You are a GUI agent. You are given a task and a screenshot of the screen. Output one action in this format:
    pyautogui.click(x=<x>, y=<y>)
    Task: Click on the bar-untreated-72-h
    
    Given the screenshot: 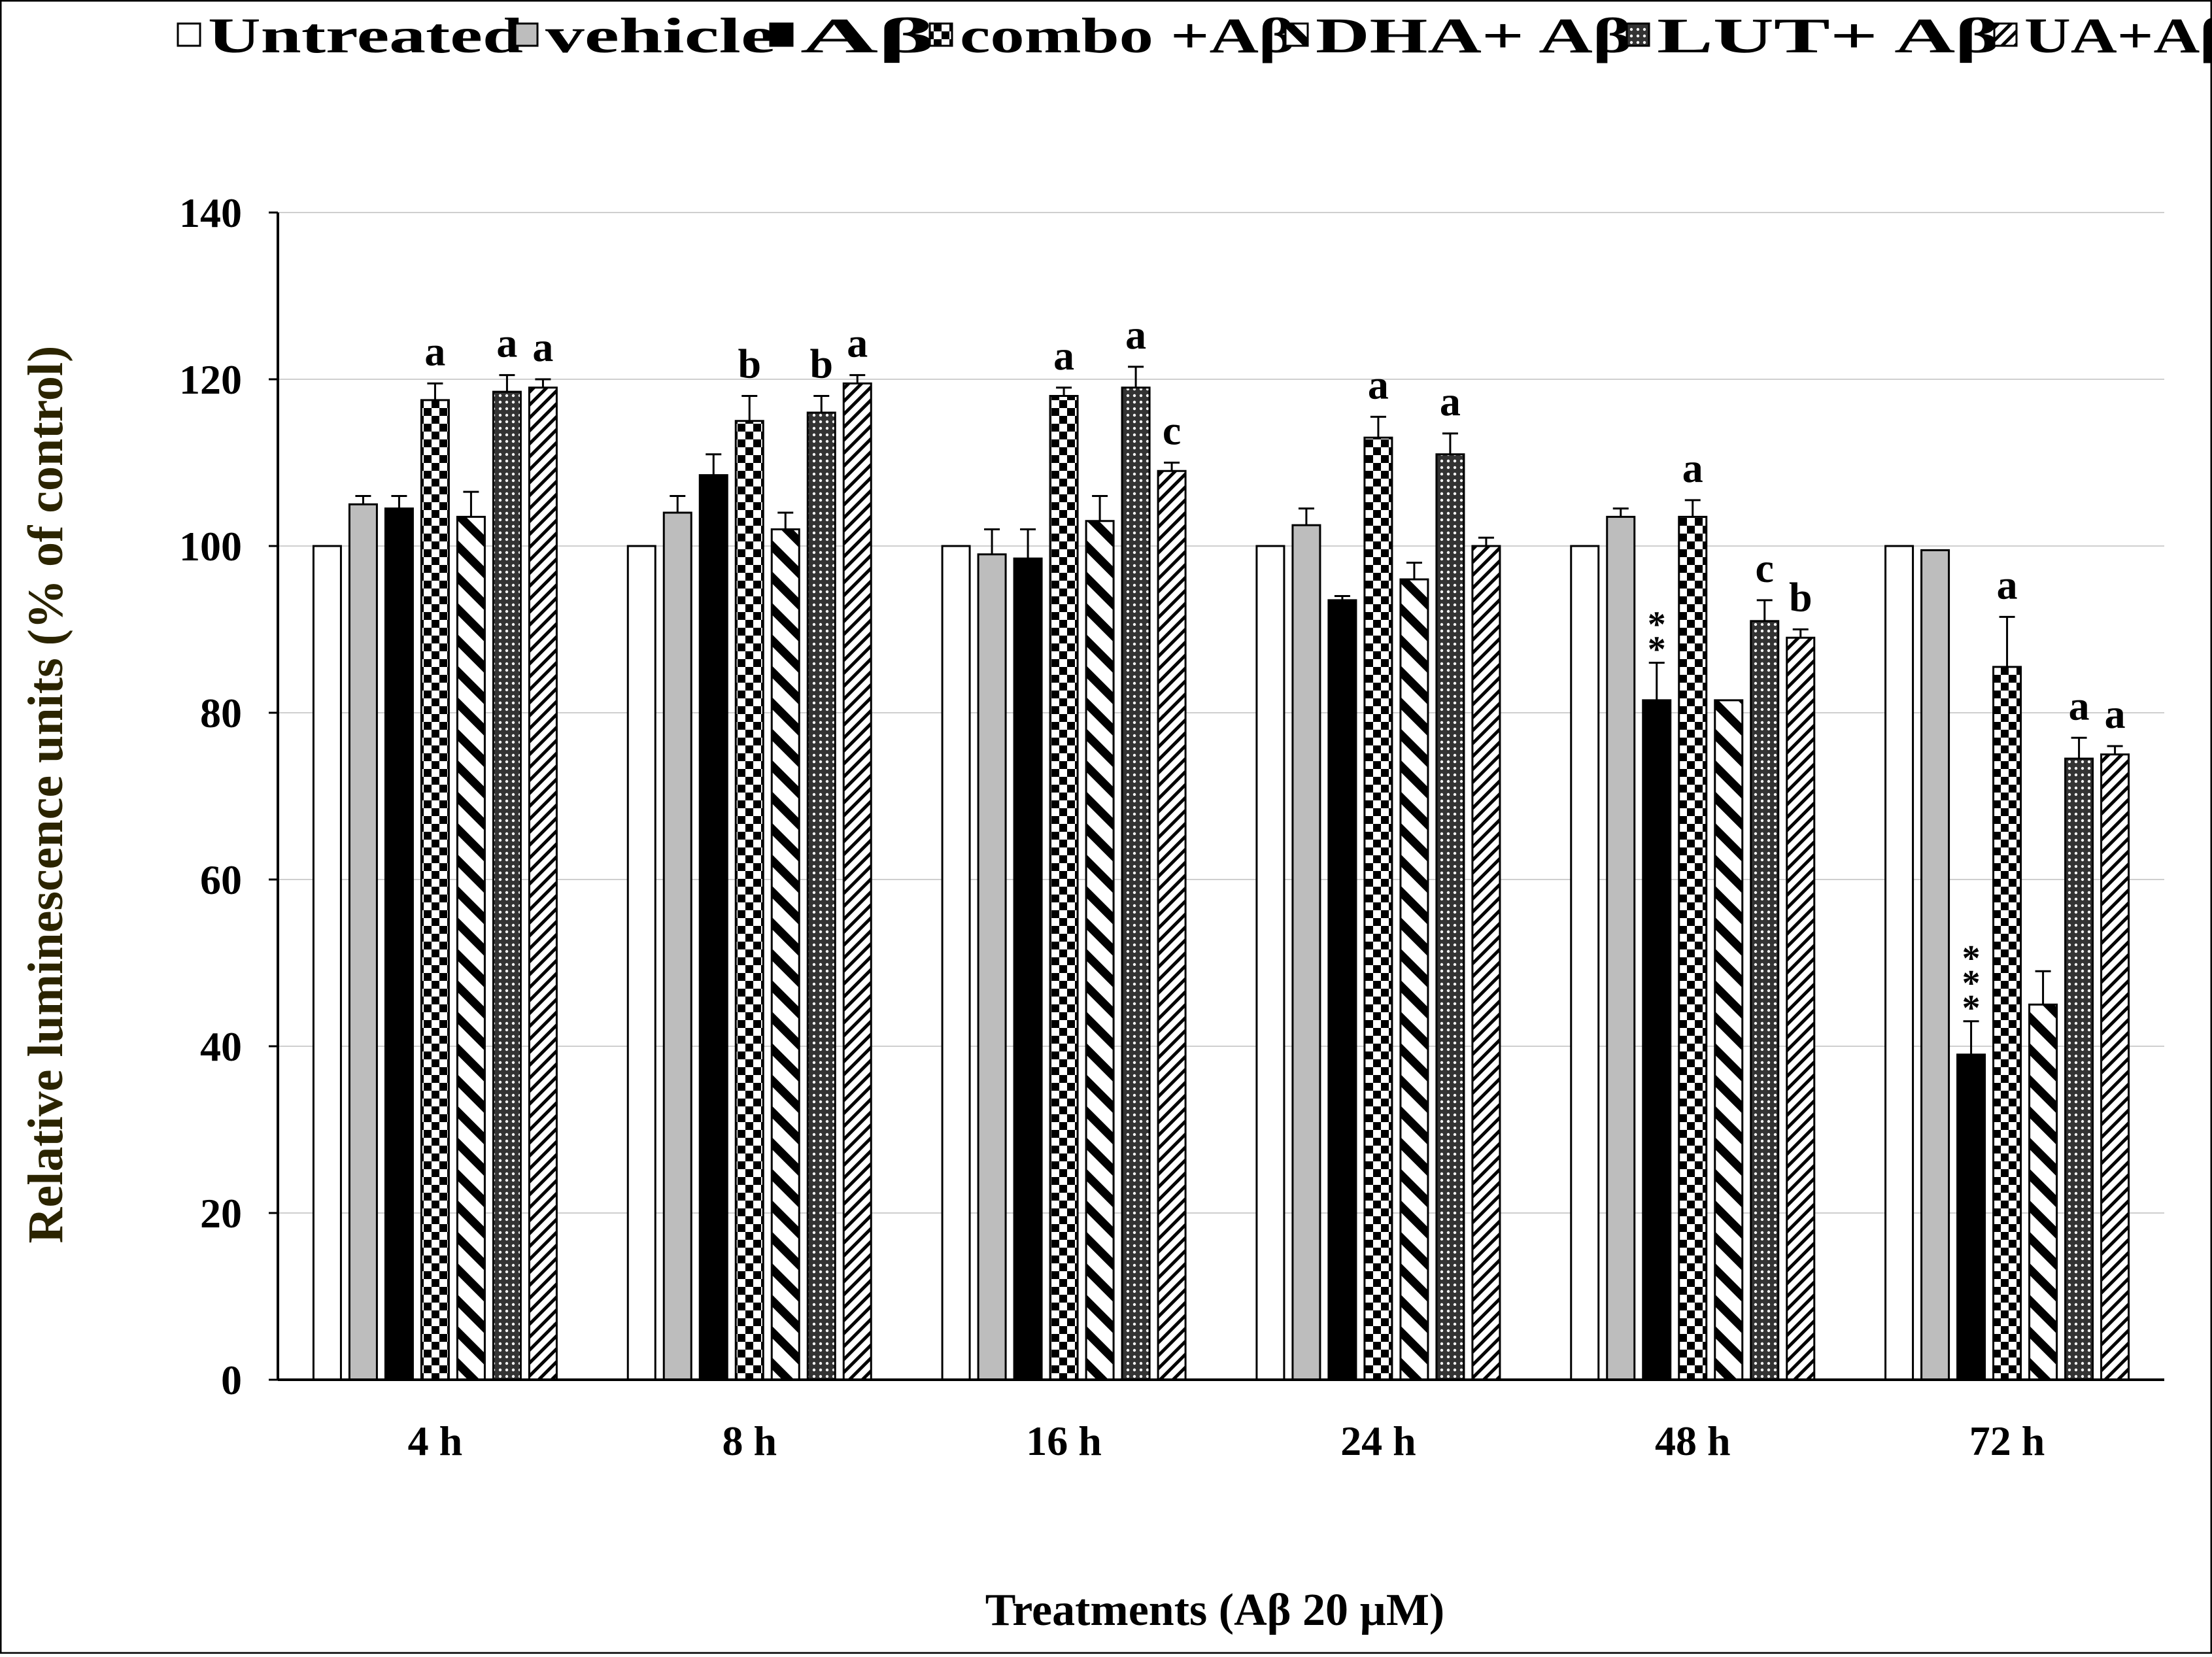 What is the action you would take?
    pyautogui.click(x=1899, y=963)
    